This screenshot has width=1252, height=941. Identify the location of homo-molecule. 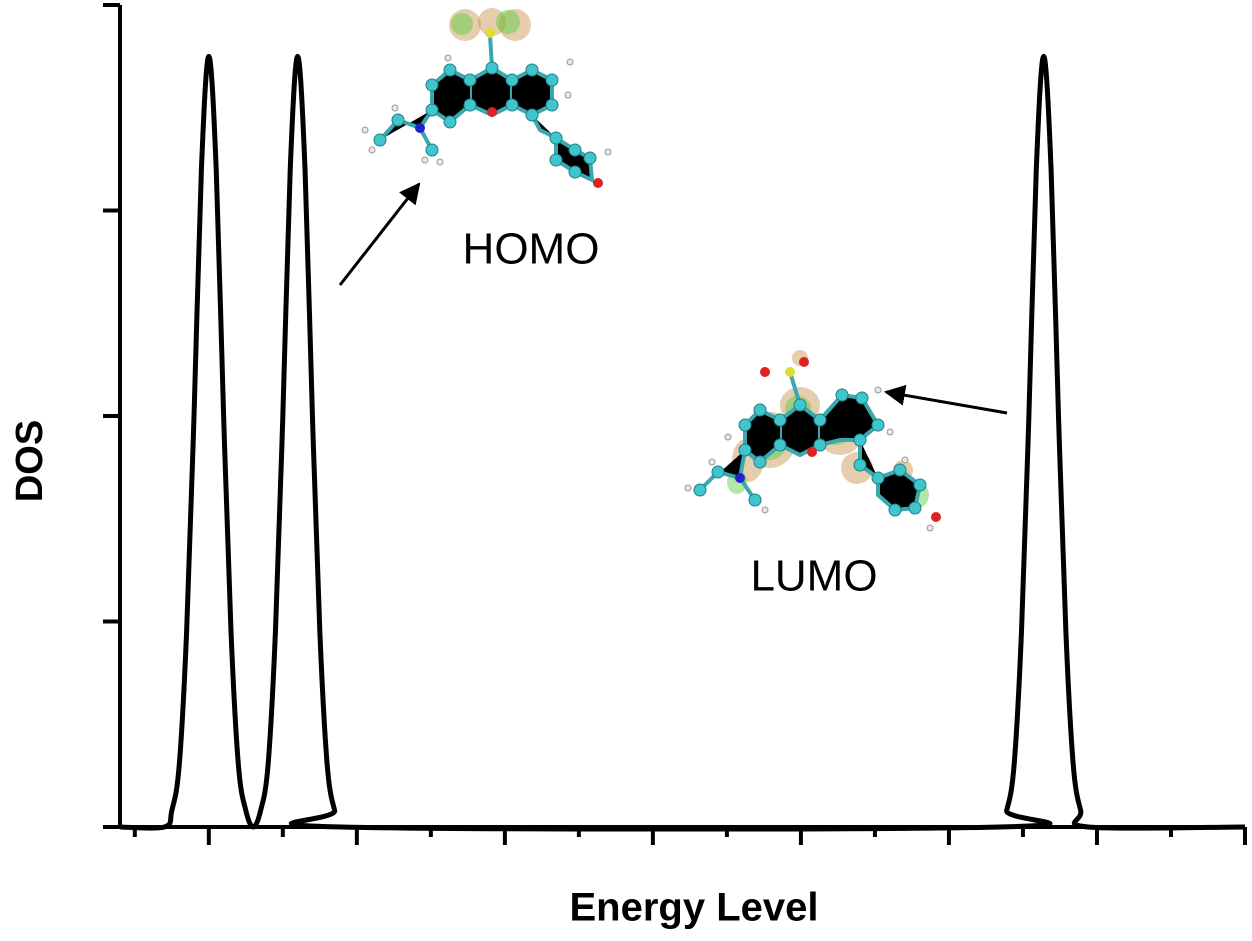
(486, 98).